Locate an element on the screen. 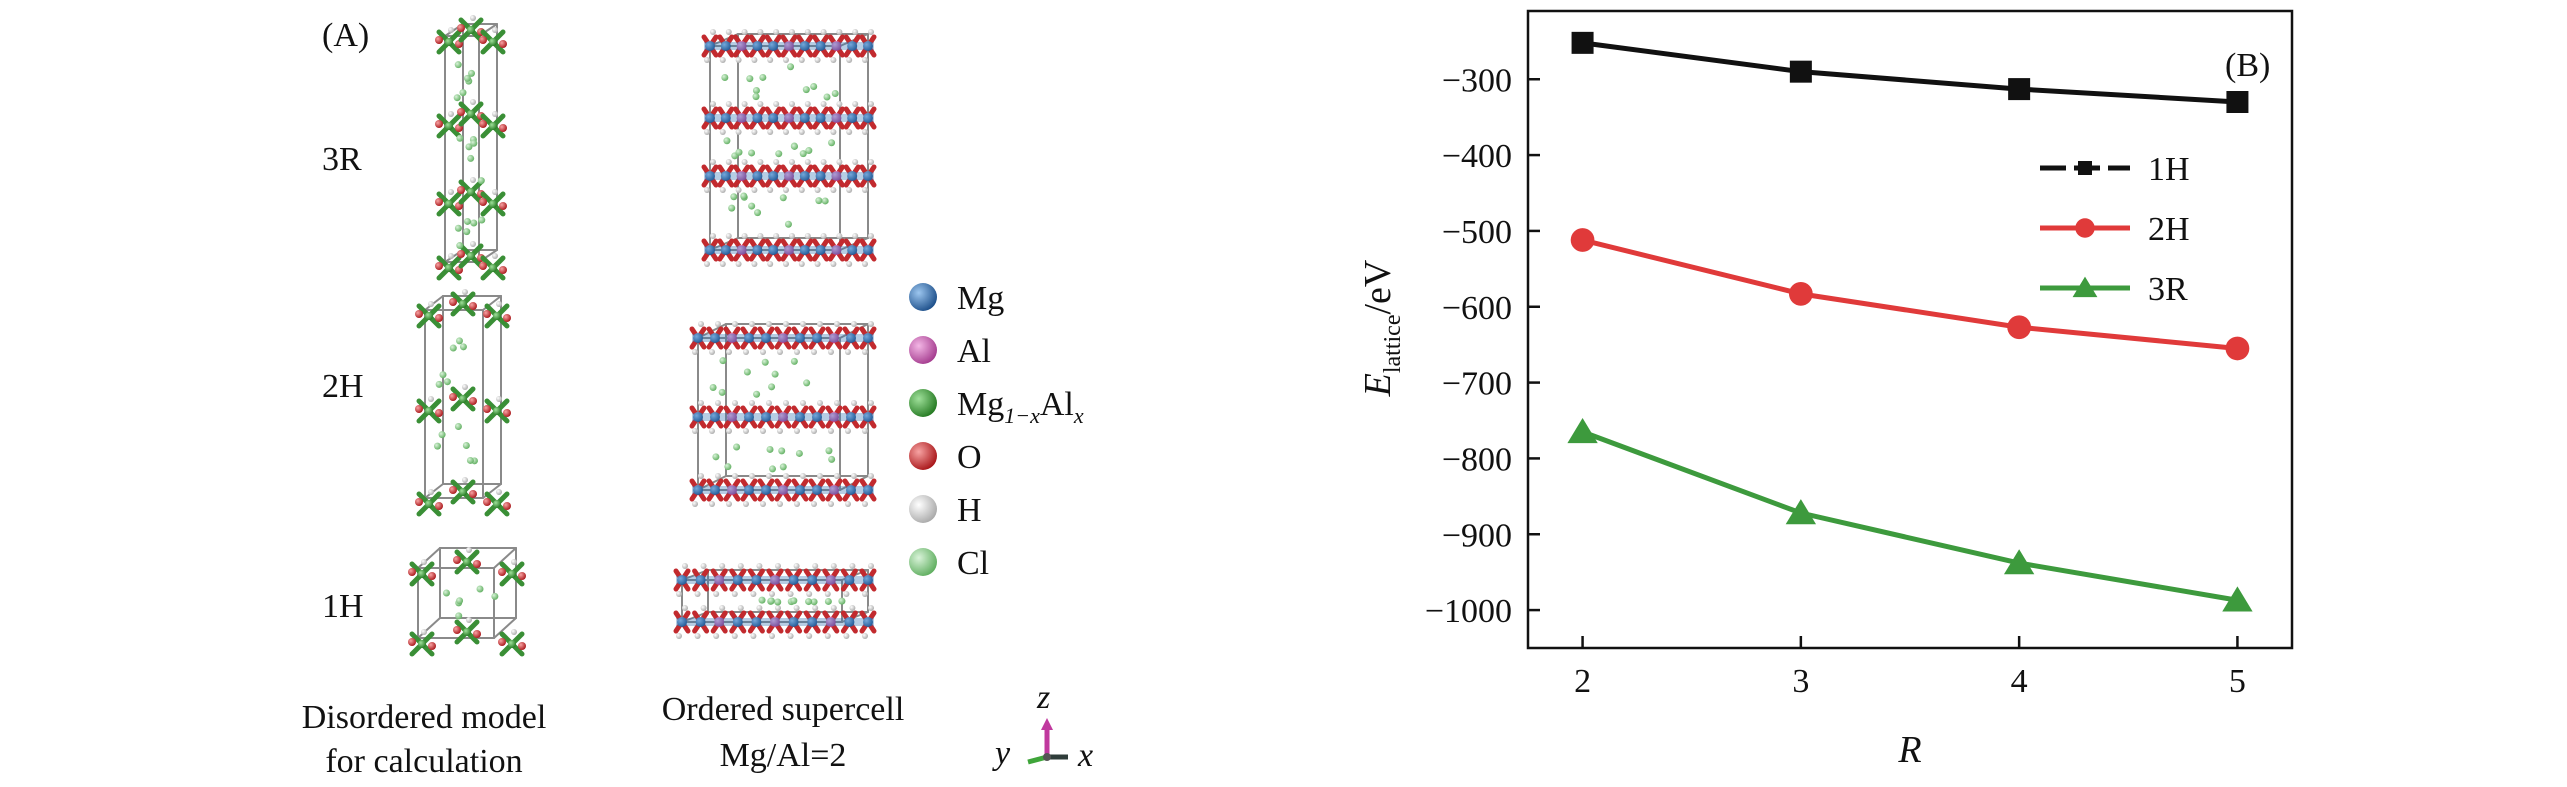  legend-marker-3r is located at coordinates (2085, 287).